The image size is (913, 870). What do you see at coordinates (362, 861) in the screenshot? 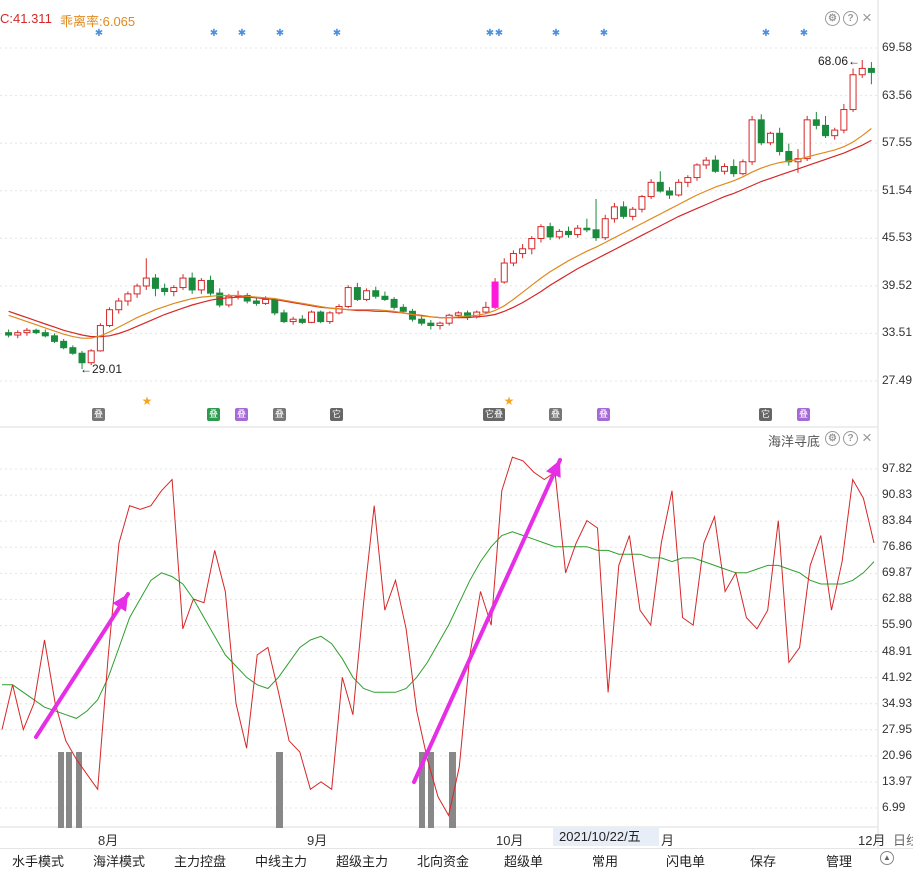
I see `tab-super-main: 超级主力` at bounding box center [362, 861].